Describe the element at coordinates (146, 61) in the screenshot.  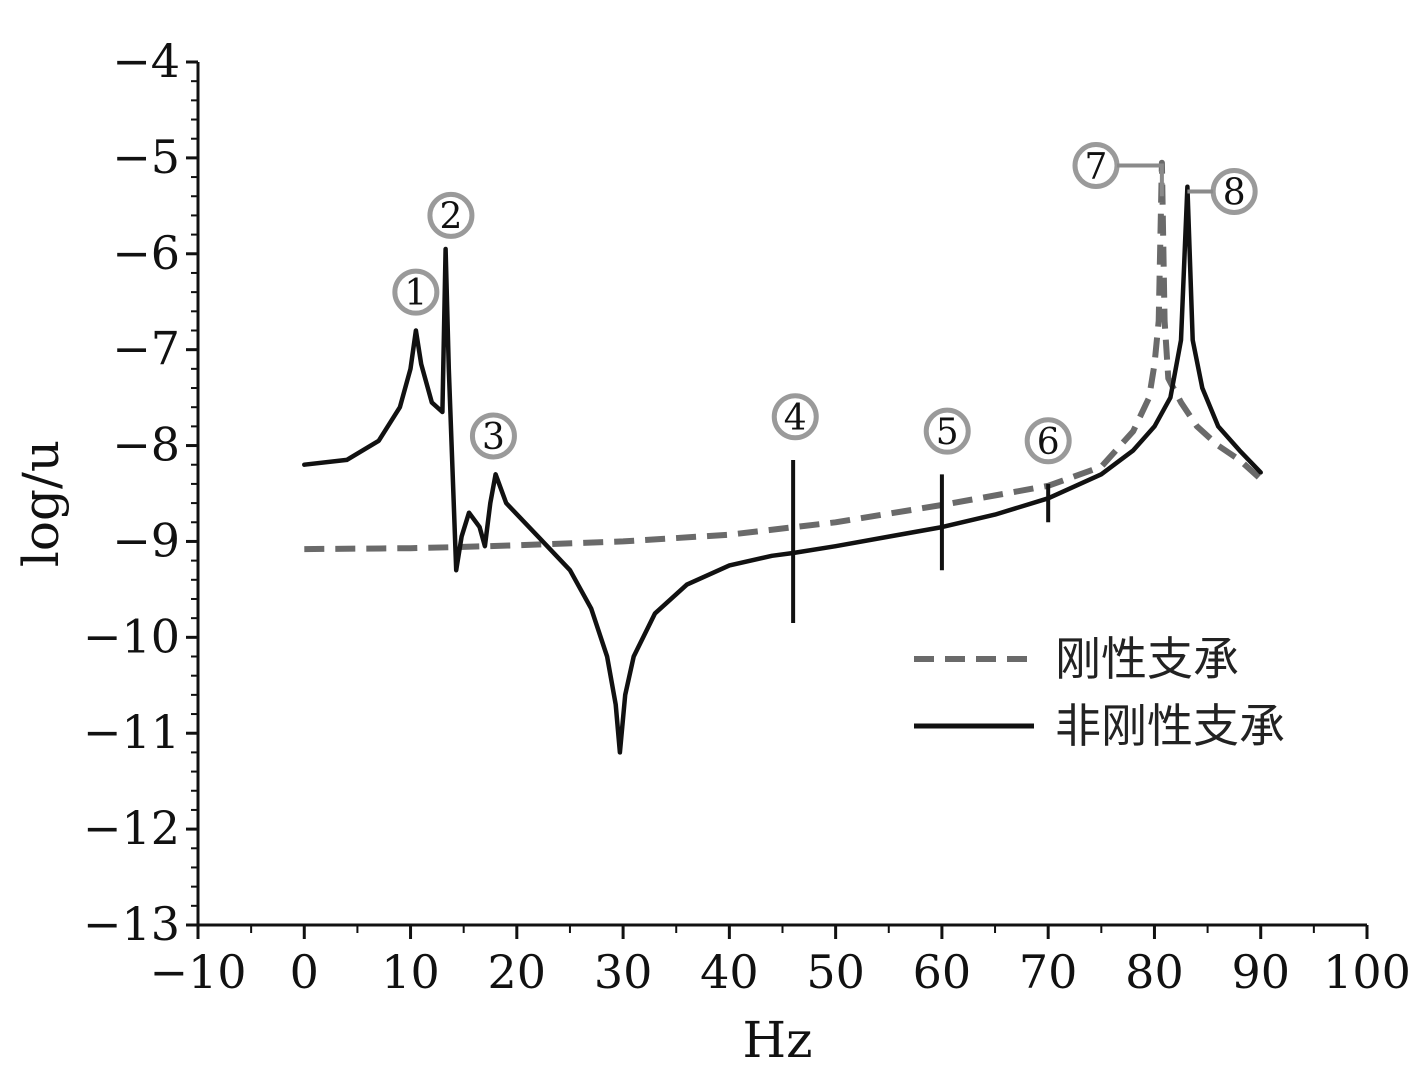
I see `y-tick-label: −4` at that location.